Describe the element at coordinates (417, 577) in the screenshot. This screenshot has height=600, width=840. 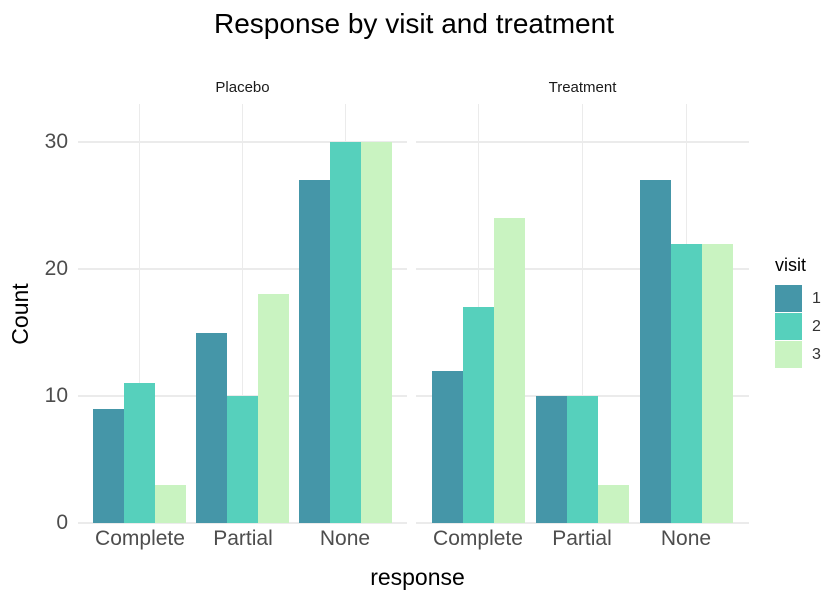
I see `x-axis-title: response` at that location.